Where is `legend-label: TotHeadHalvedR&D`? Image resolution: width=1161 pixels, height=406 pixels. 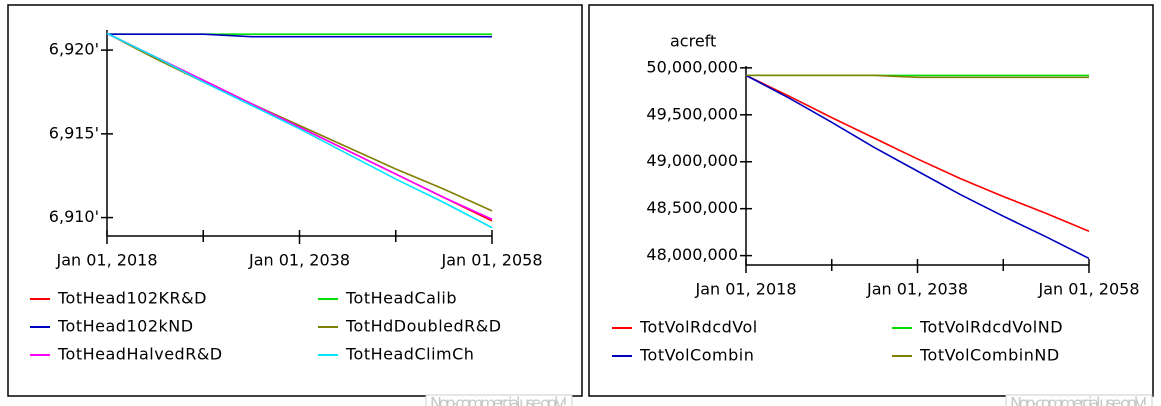 legend-label: TotHeadHalvedR&D is located at coordinates (140, 354).